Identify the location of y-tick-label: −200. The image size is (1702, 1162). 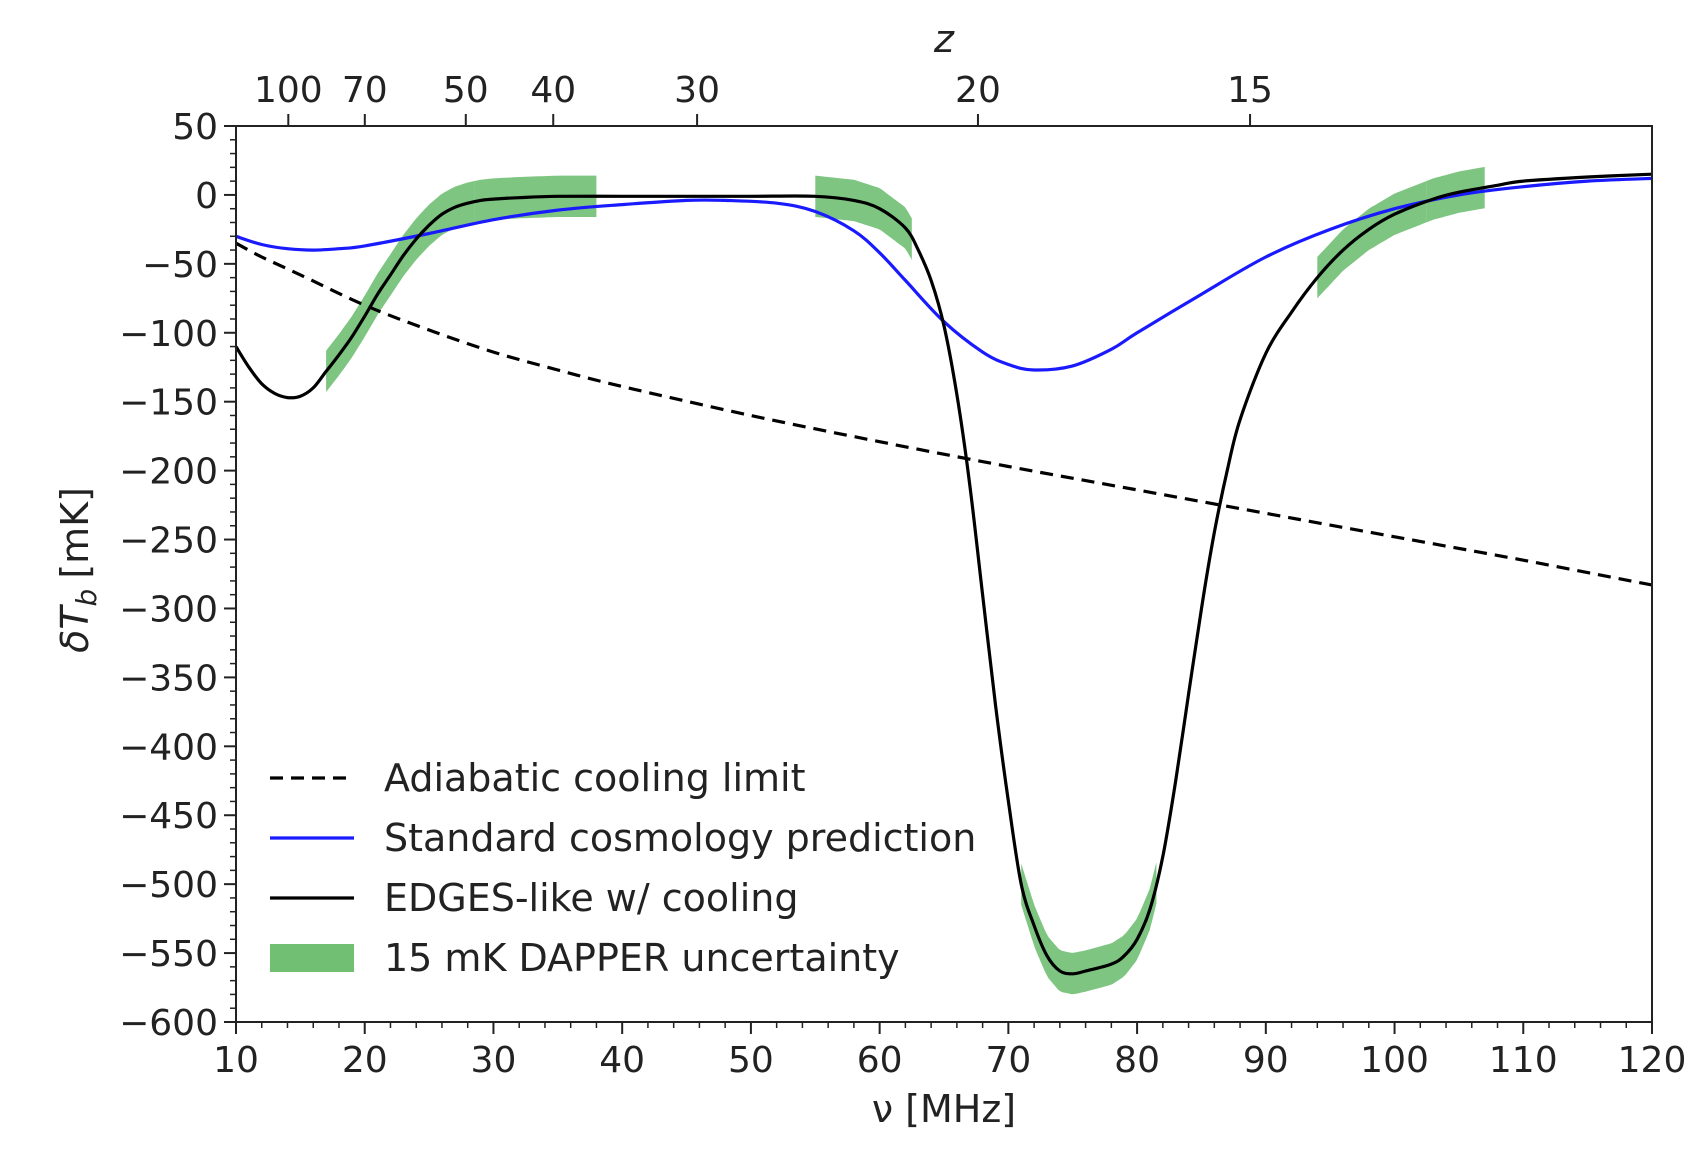
(168, 472).